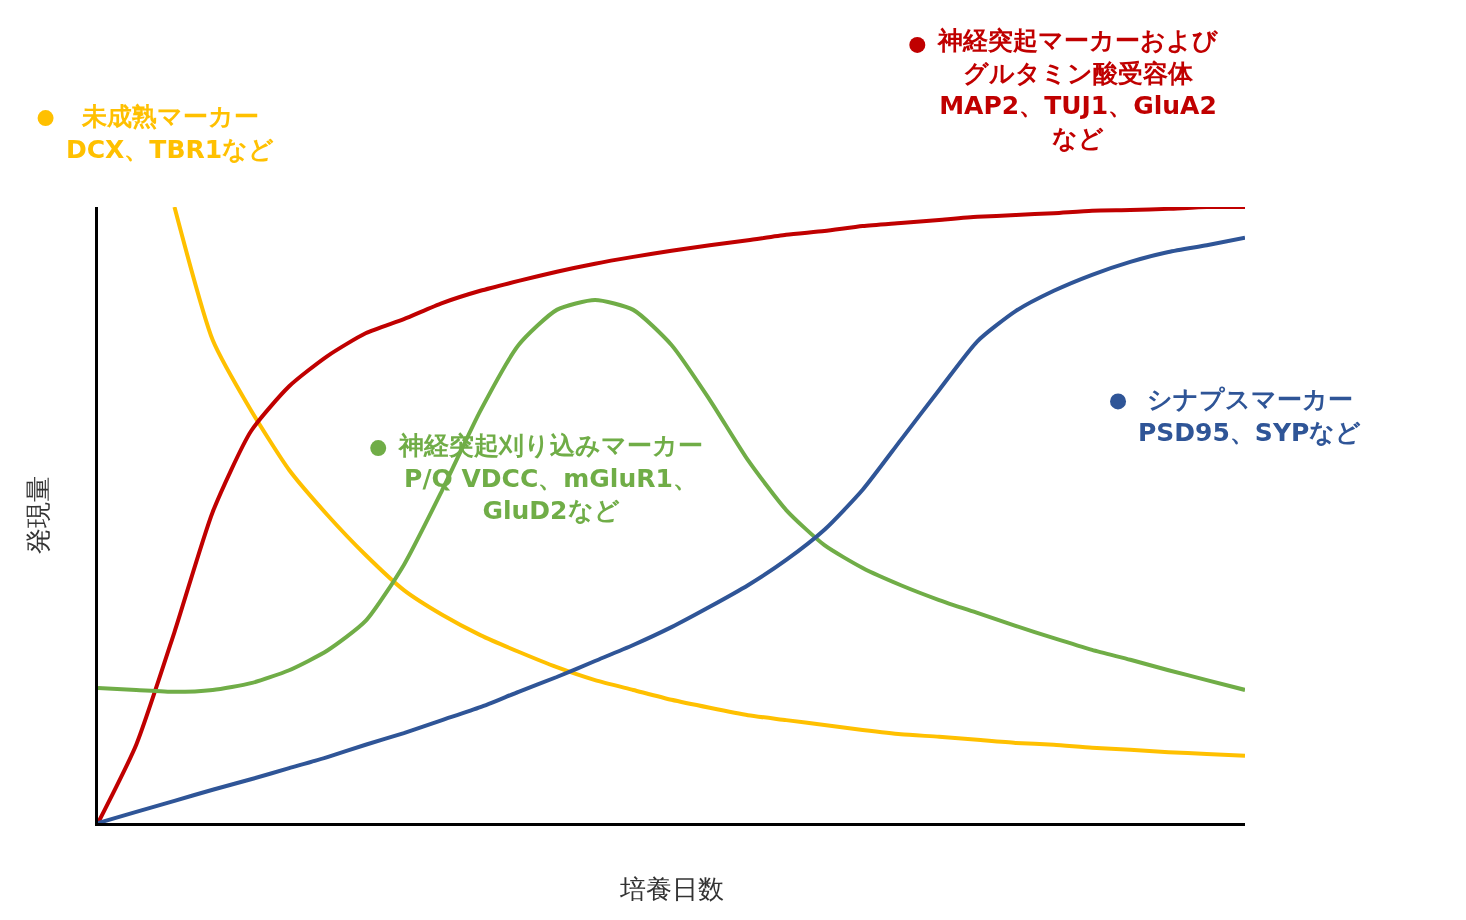  Describe the element at coordinates (1078, 89) in the screenshot. I see `legend-label: 神経突起マーカーおよびグルタミン酸受容体MAP2、TUJ1、GluA2など` at that location.